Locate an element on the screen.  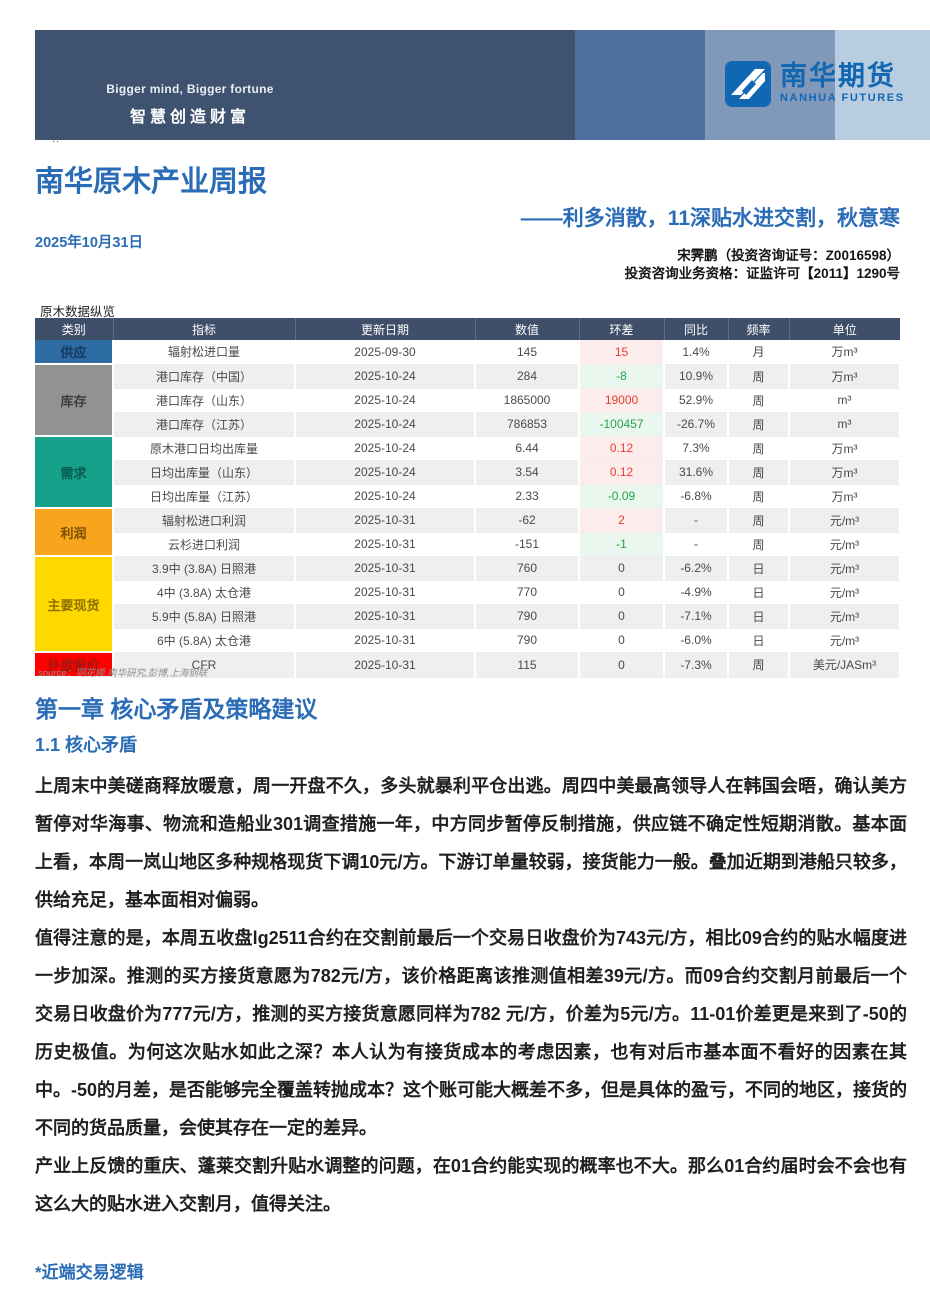
table-row: 港口库存（江苏） 2025-10-24 786853 -100457 -26.7% 周 m³ is located at coordinates (468, 424).